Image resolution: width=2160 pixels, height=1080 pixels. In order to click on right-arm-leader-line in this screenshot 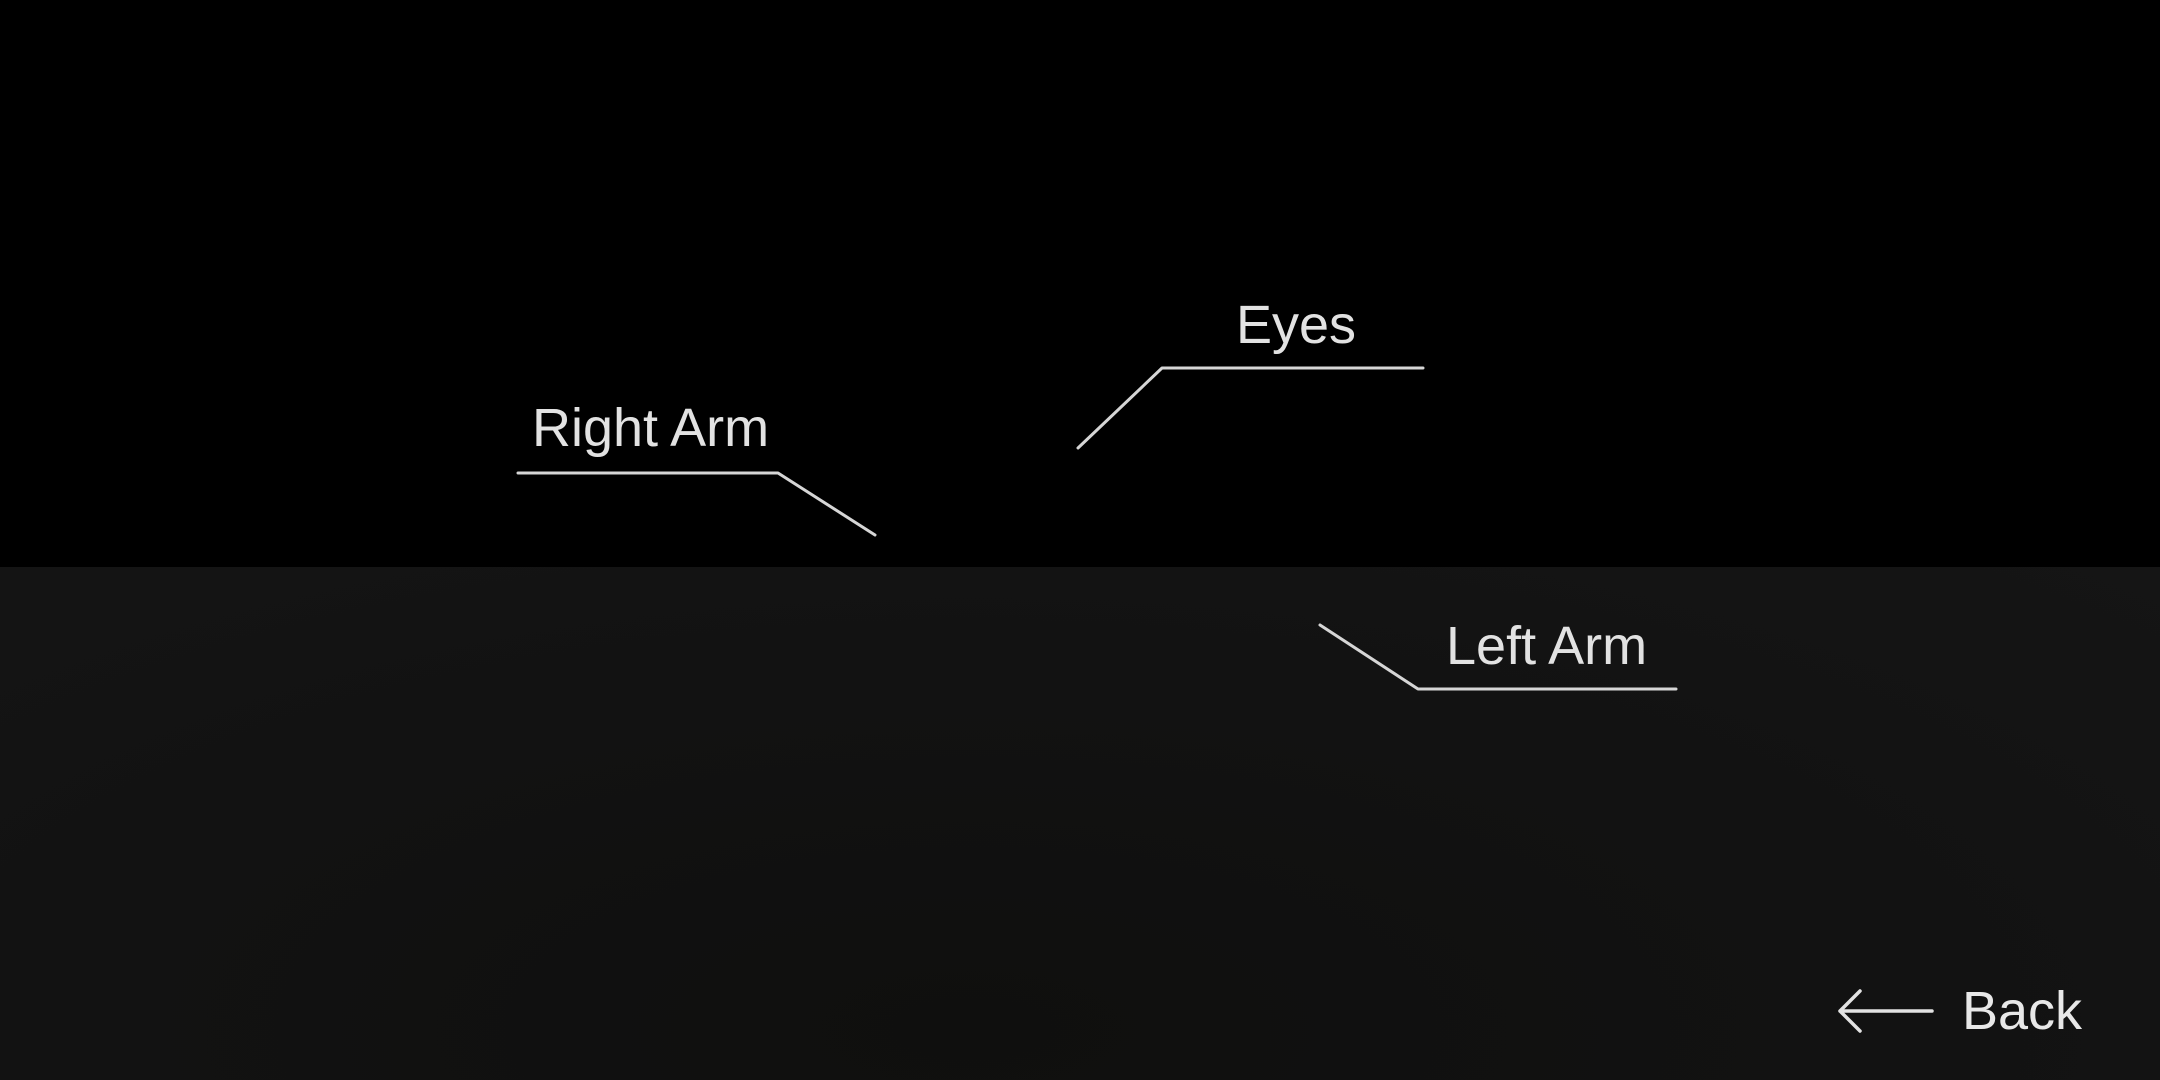, I will do `click(696, 504)`.